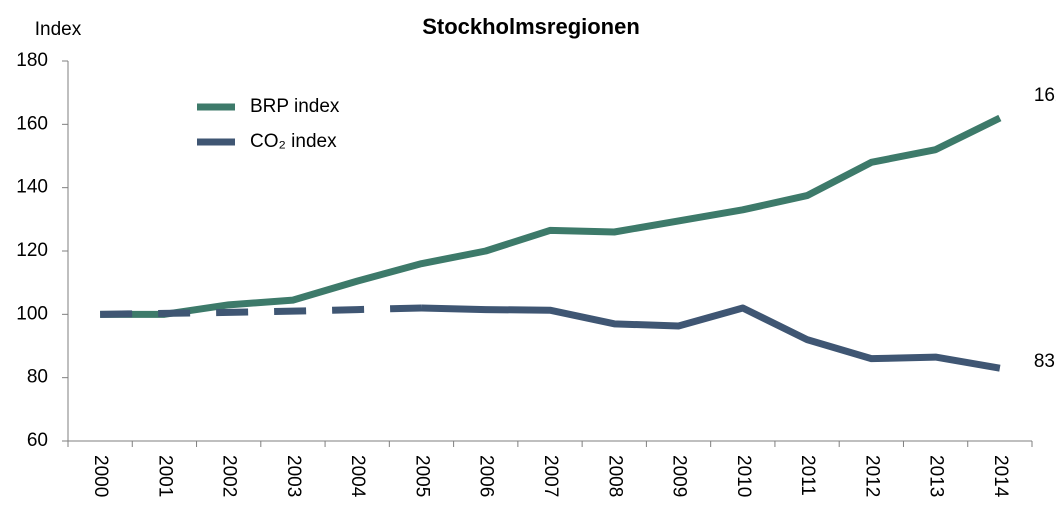 The width and height of the screenshot is (1056, 508). Describe the element at coordinates (293, 141) in the screenshot. I see `legend-label: CO₂ index` at that location.